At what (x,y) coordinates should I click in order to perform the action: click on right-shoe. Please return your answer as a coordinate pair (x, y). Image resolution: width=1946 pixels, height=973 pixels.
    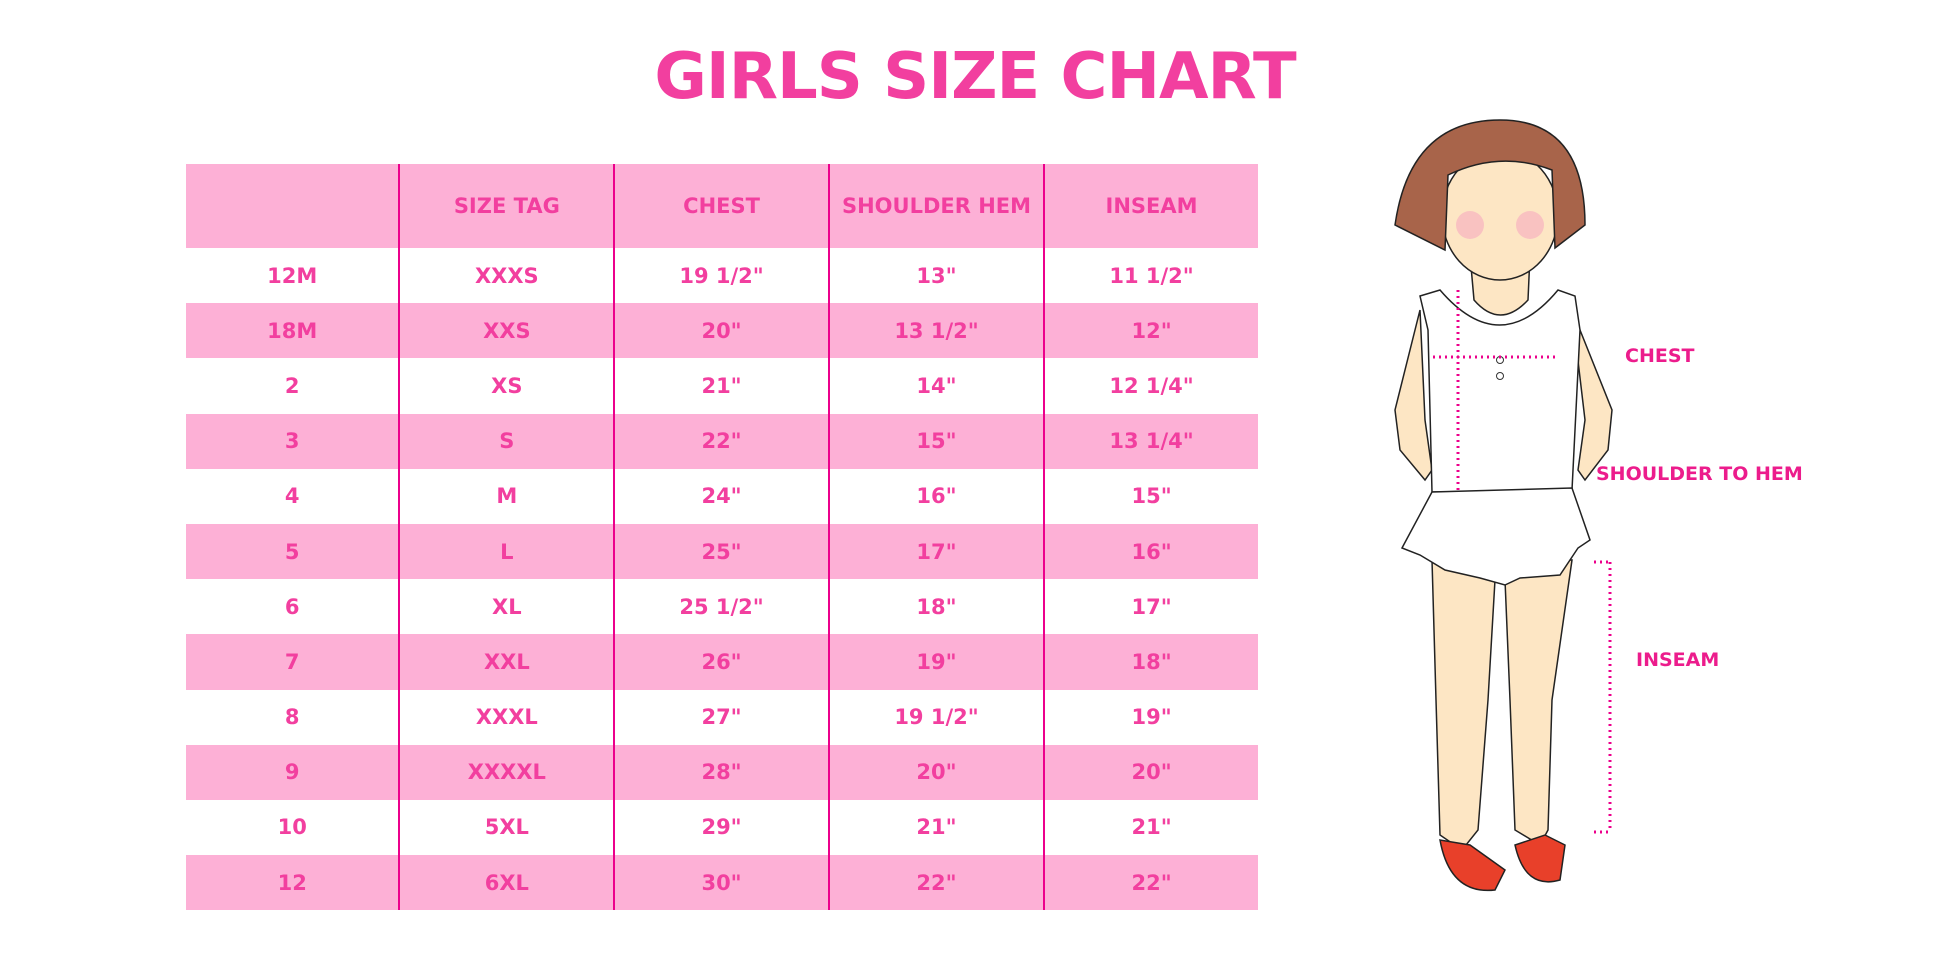
    Looking at the image, I should click on (1540, 858).